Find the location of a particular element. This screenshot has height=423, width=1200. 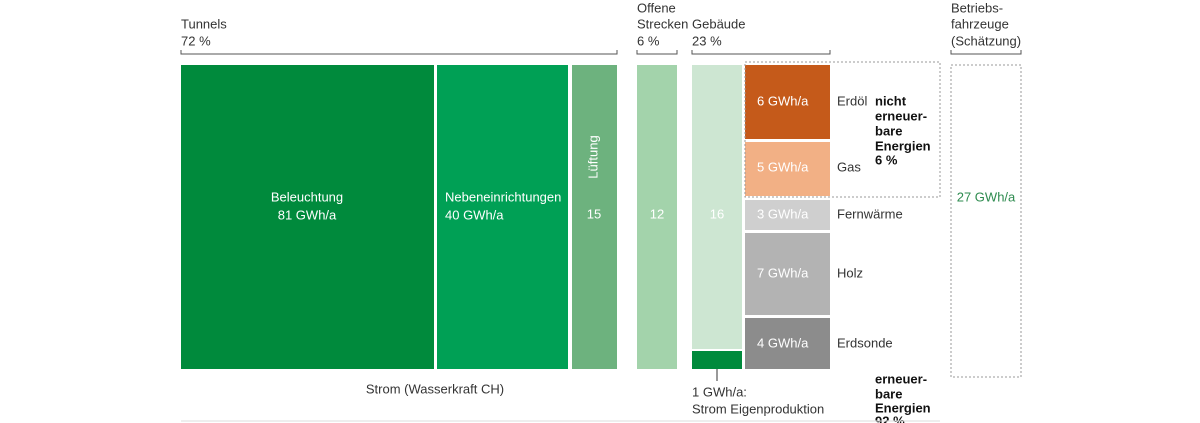

footer-label: Strom (Wasserkraft CH) is located at coordinates (435, 388).